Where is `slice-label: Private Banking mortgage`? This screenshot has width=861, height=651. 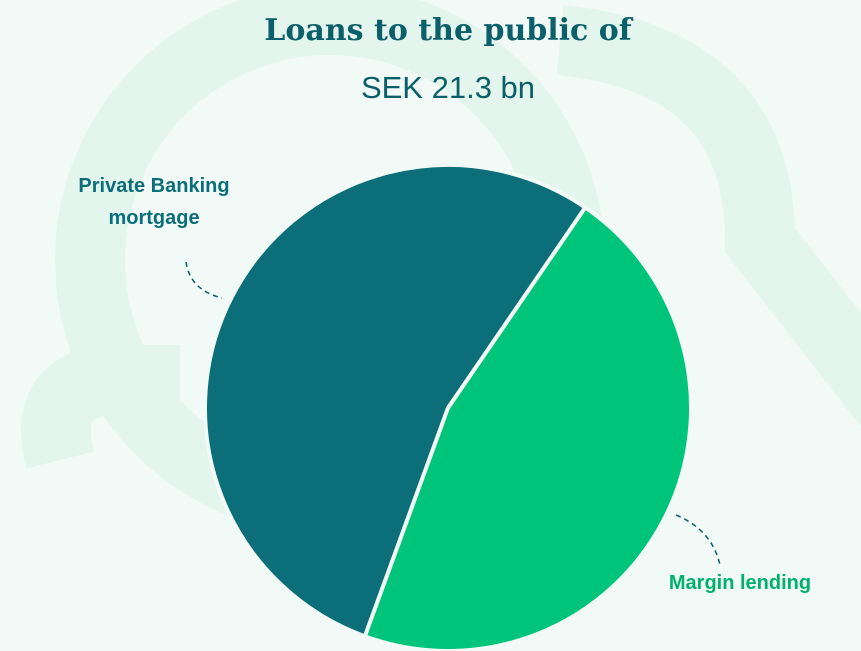 slice-label: Private Banking mortgage is located at coordinates (153, 202).